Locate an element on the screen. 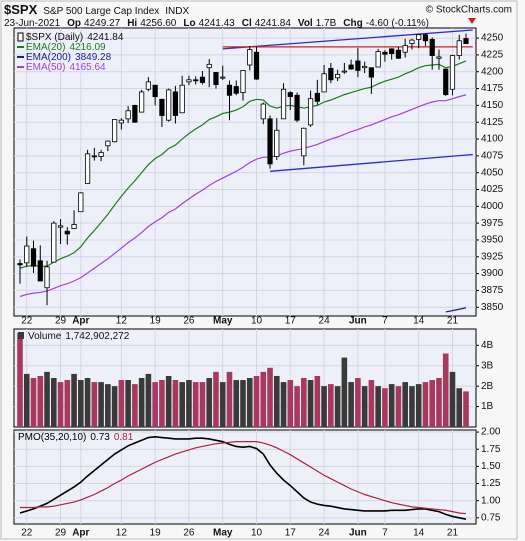 The image size is (525, 541). quote-label: Op is located at coordinates (74, 23).